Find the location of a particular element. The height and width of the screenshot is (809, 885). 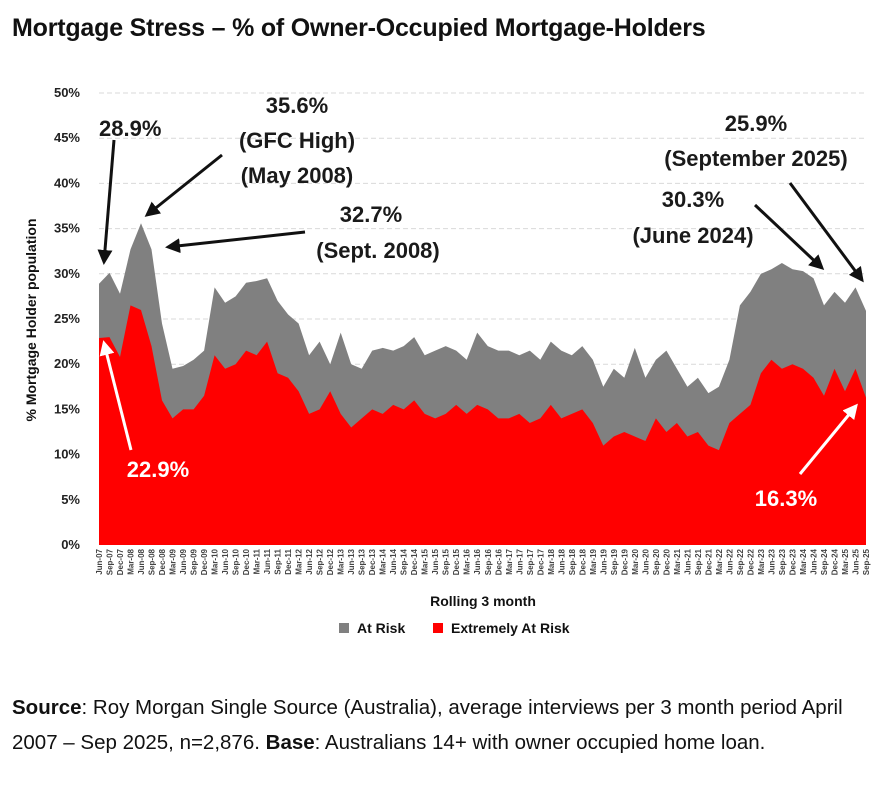

x-tick-label: Sep-13 is located at coordinates (362, 561).